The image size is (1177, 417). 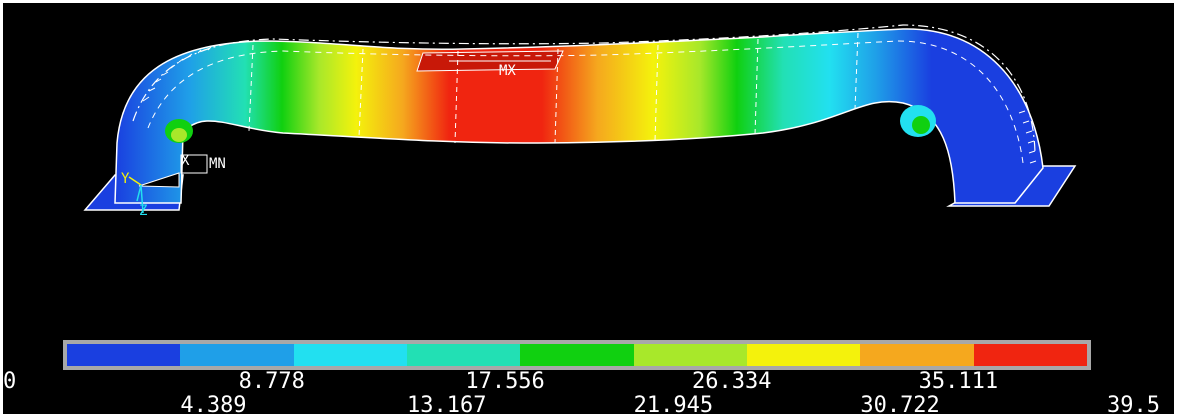 I want to click on min-marker-cross: X, so click(x=185, y=161).